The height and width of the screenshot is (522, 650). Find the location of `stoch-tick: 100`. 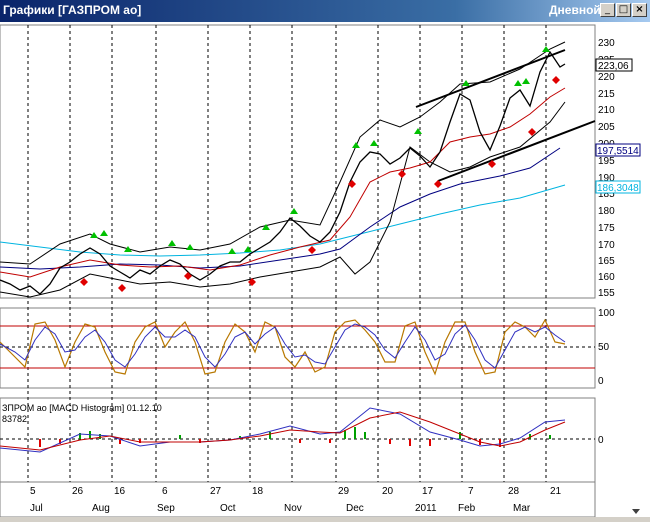

stoch-tick: 100 is located at coordinates (606, 313).